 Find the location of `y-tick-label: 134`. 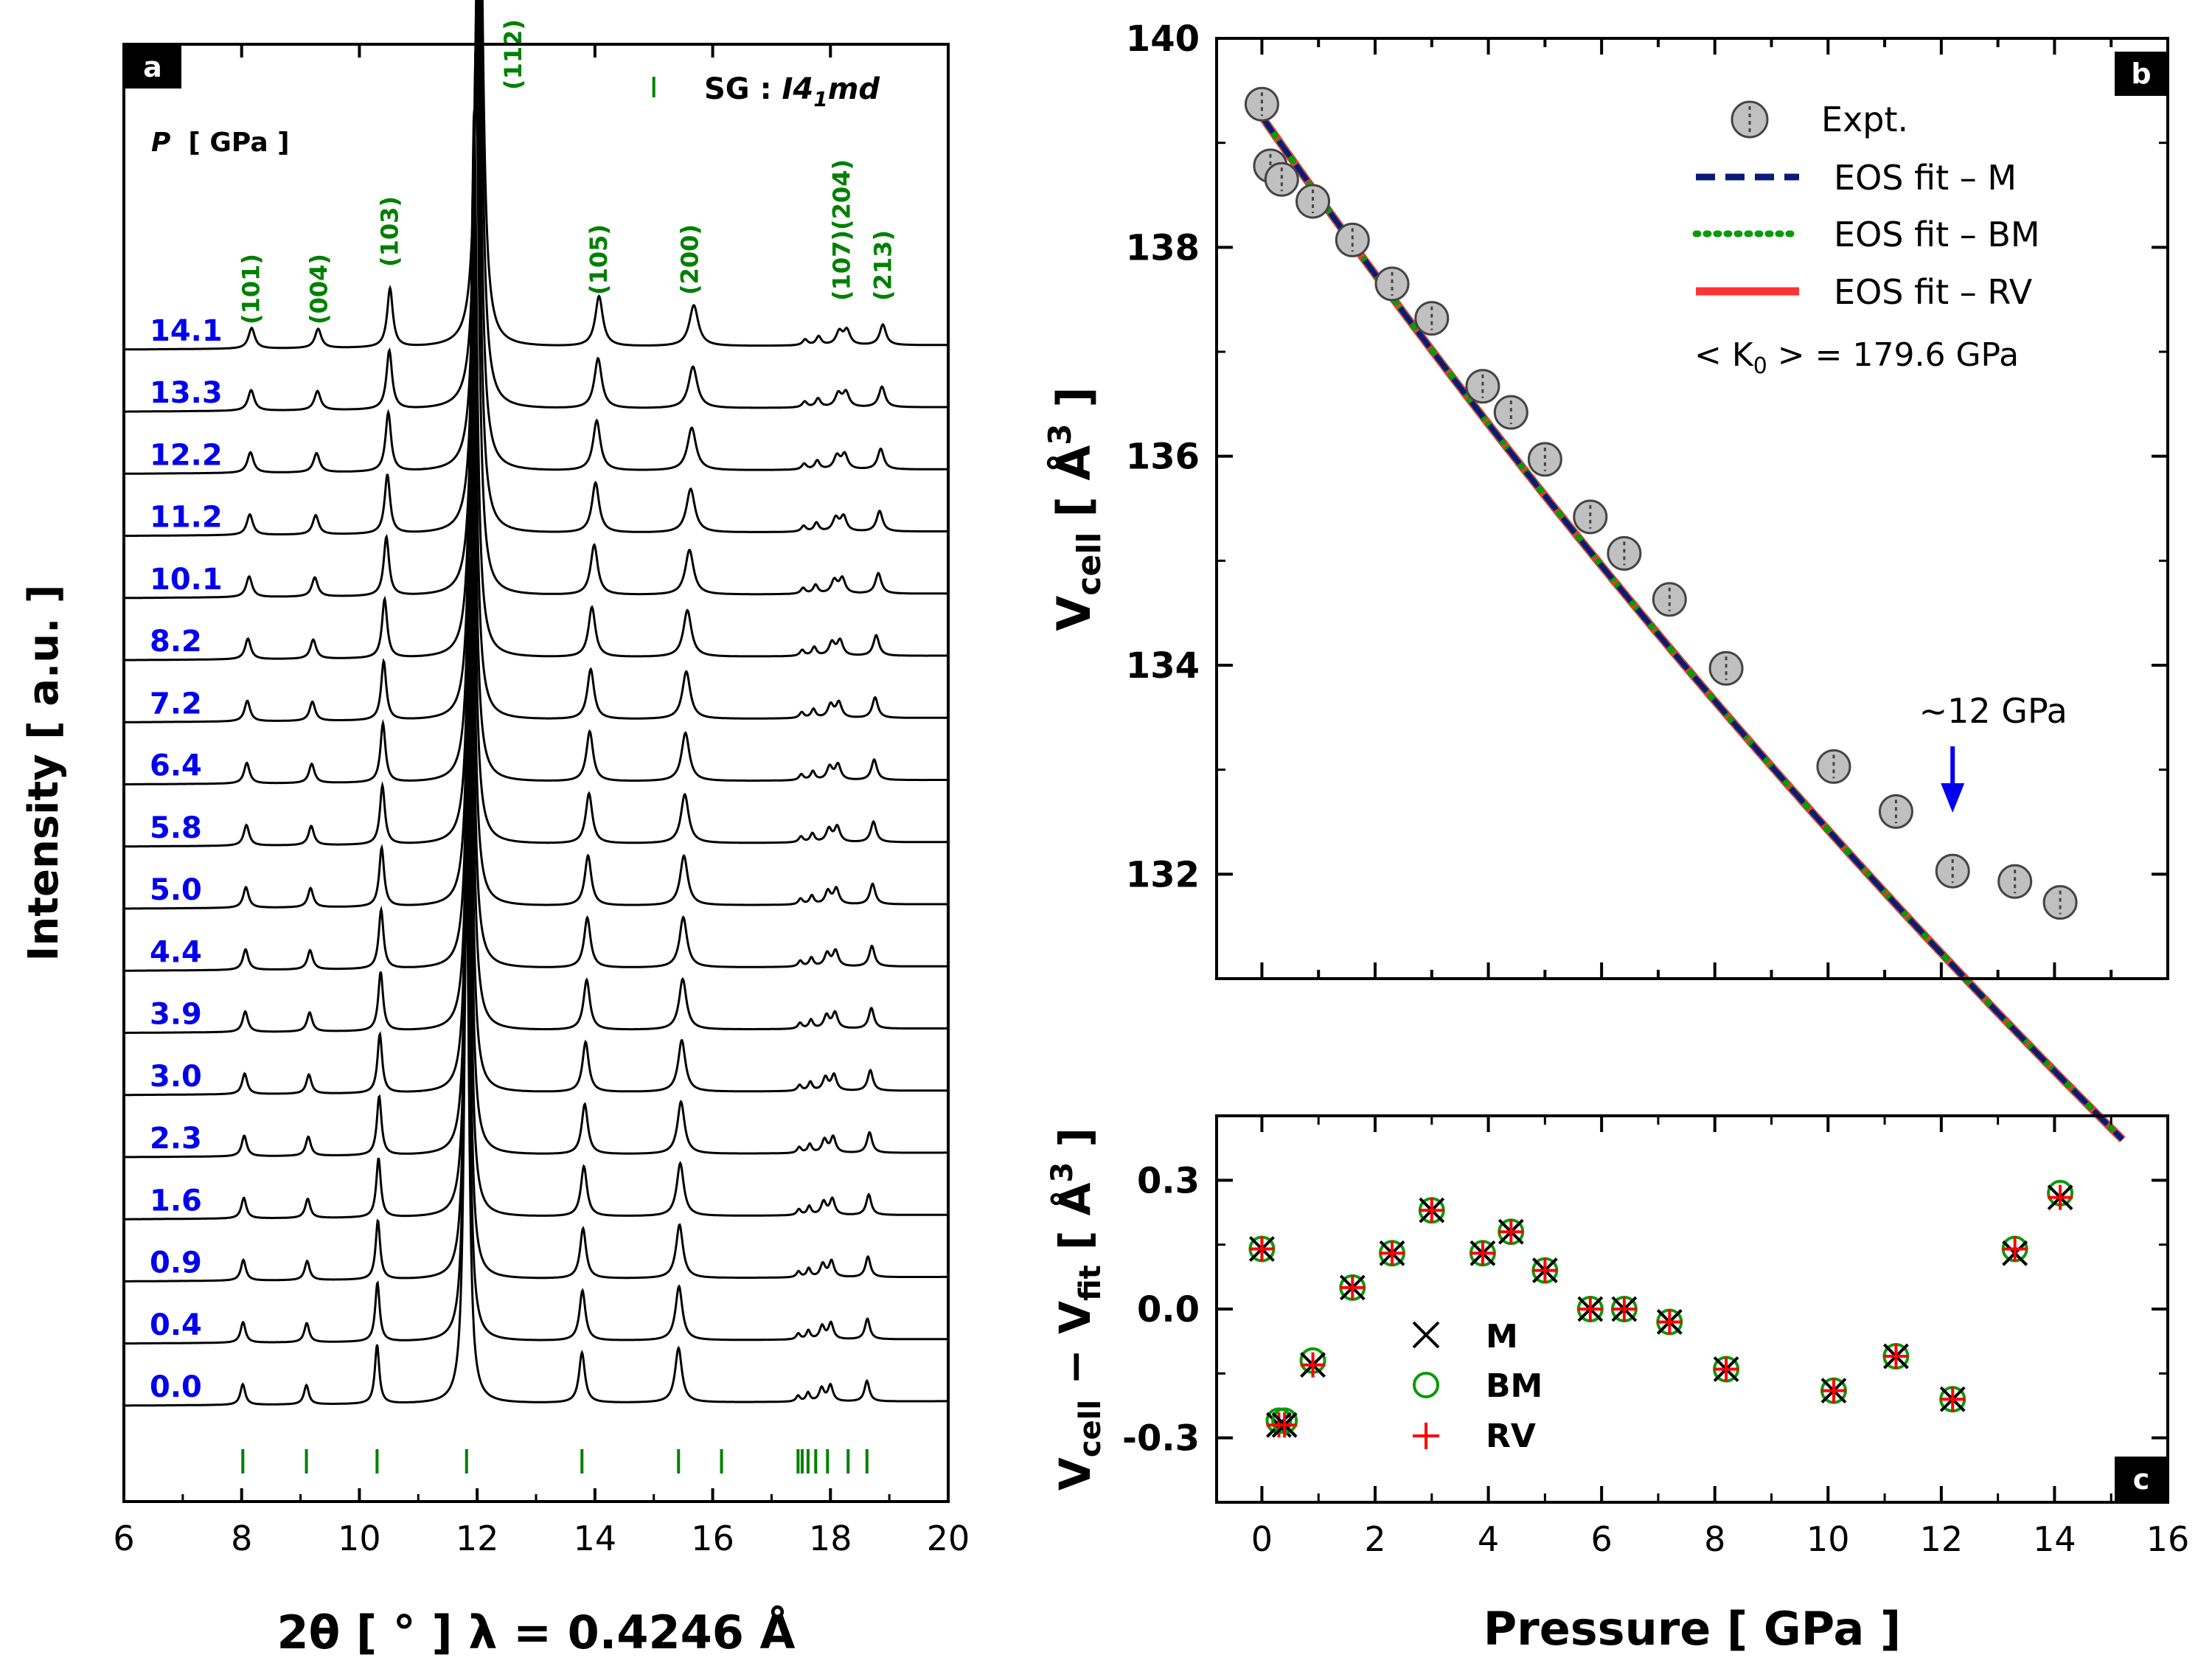

y-tick-label: 134 is located at coordinates (1163, 666).